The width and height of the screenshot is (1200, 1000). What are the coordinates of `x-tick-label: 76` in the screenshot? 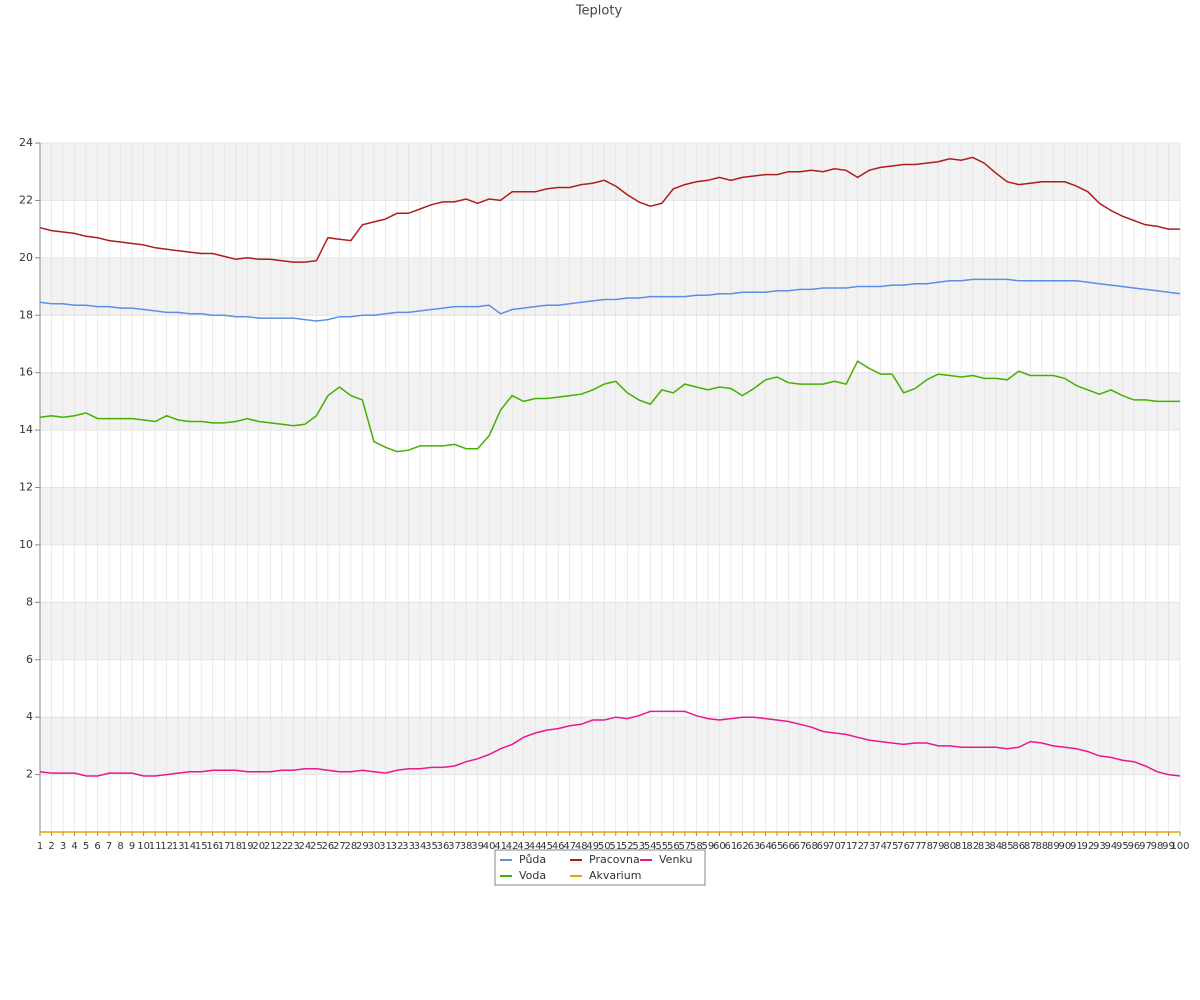 It's located at (903, 846).